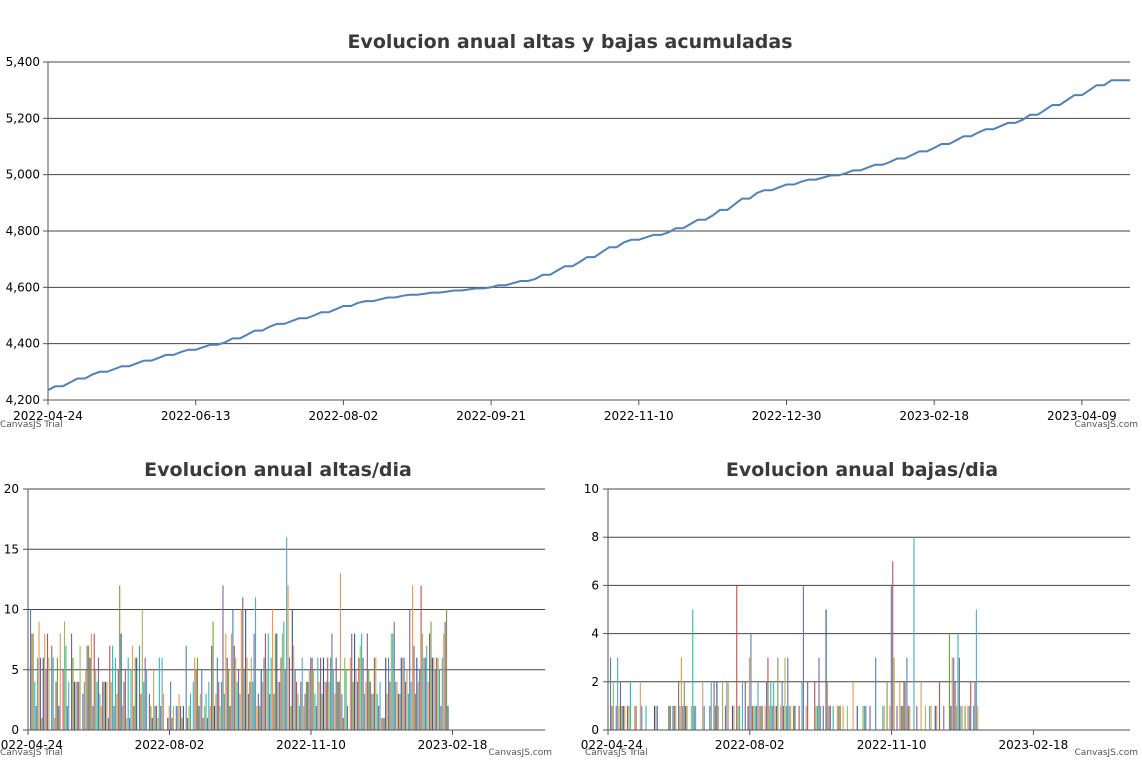 The width and height of the screenshot is (1142, 764). I want to click on y-tick-label: 5,000, so click(23, 175).